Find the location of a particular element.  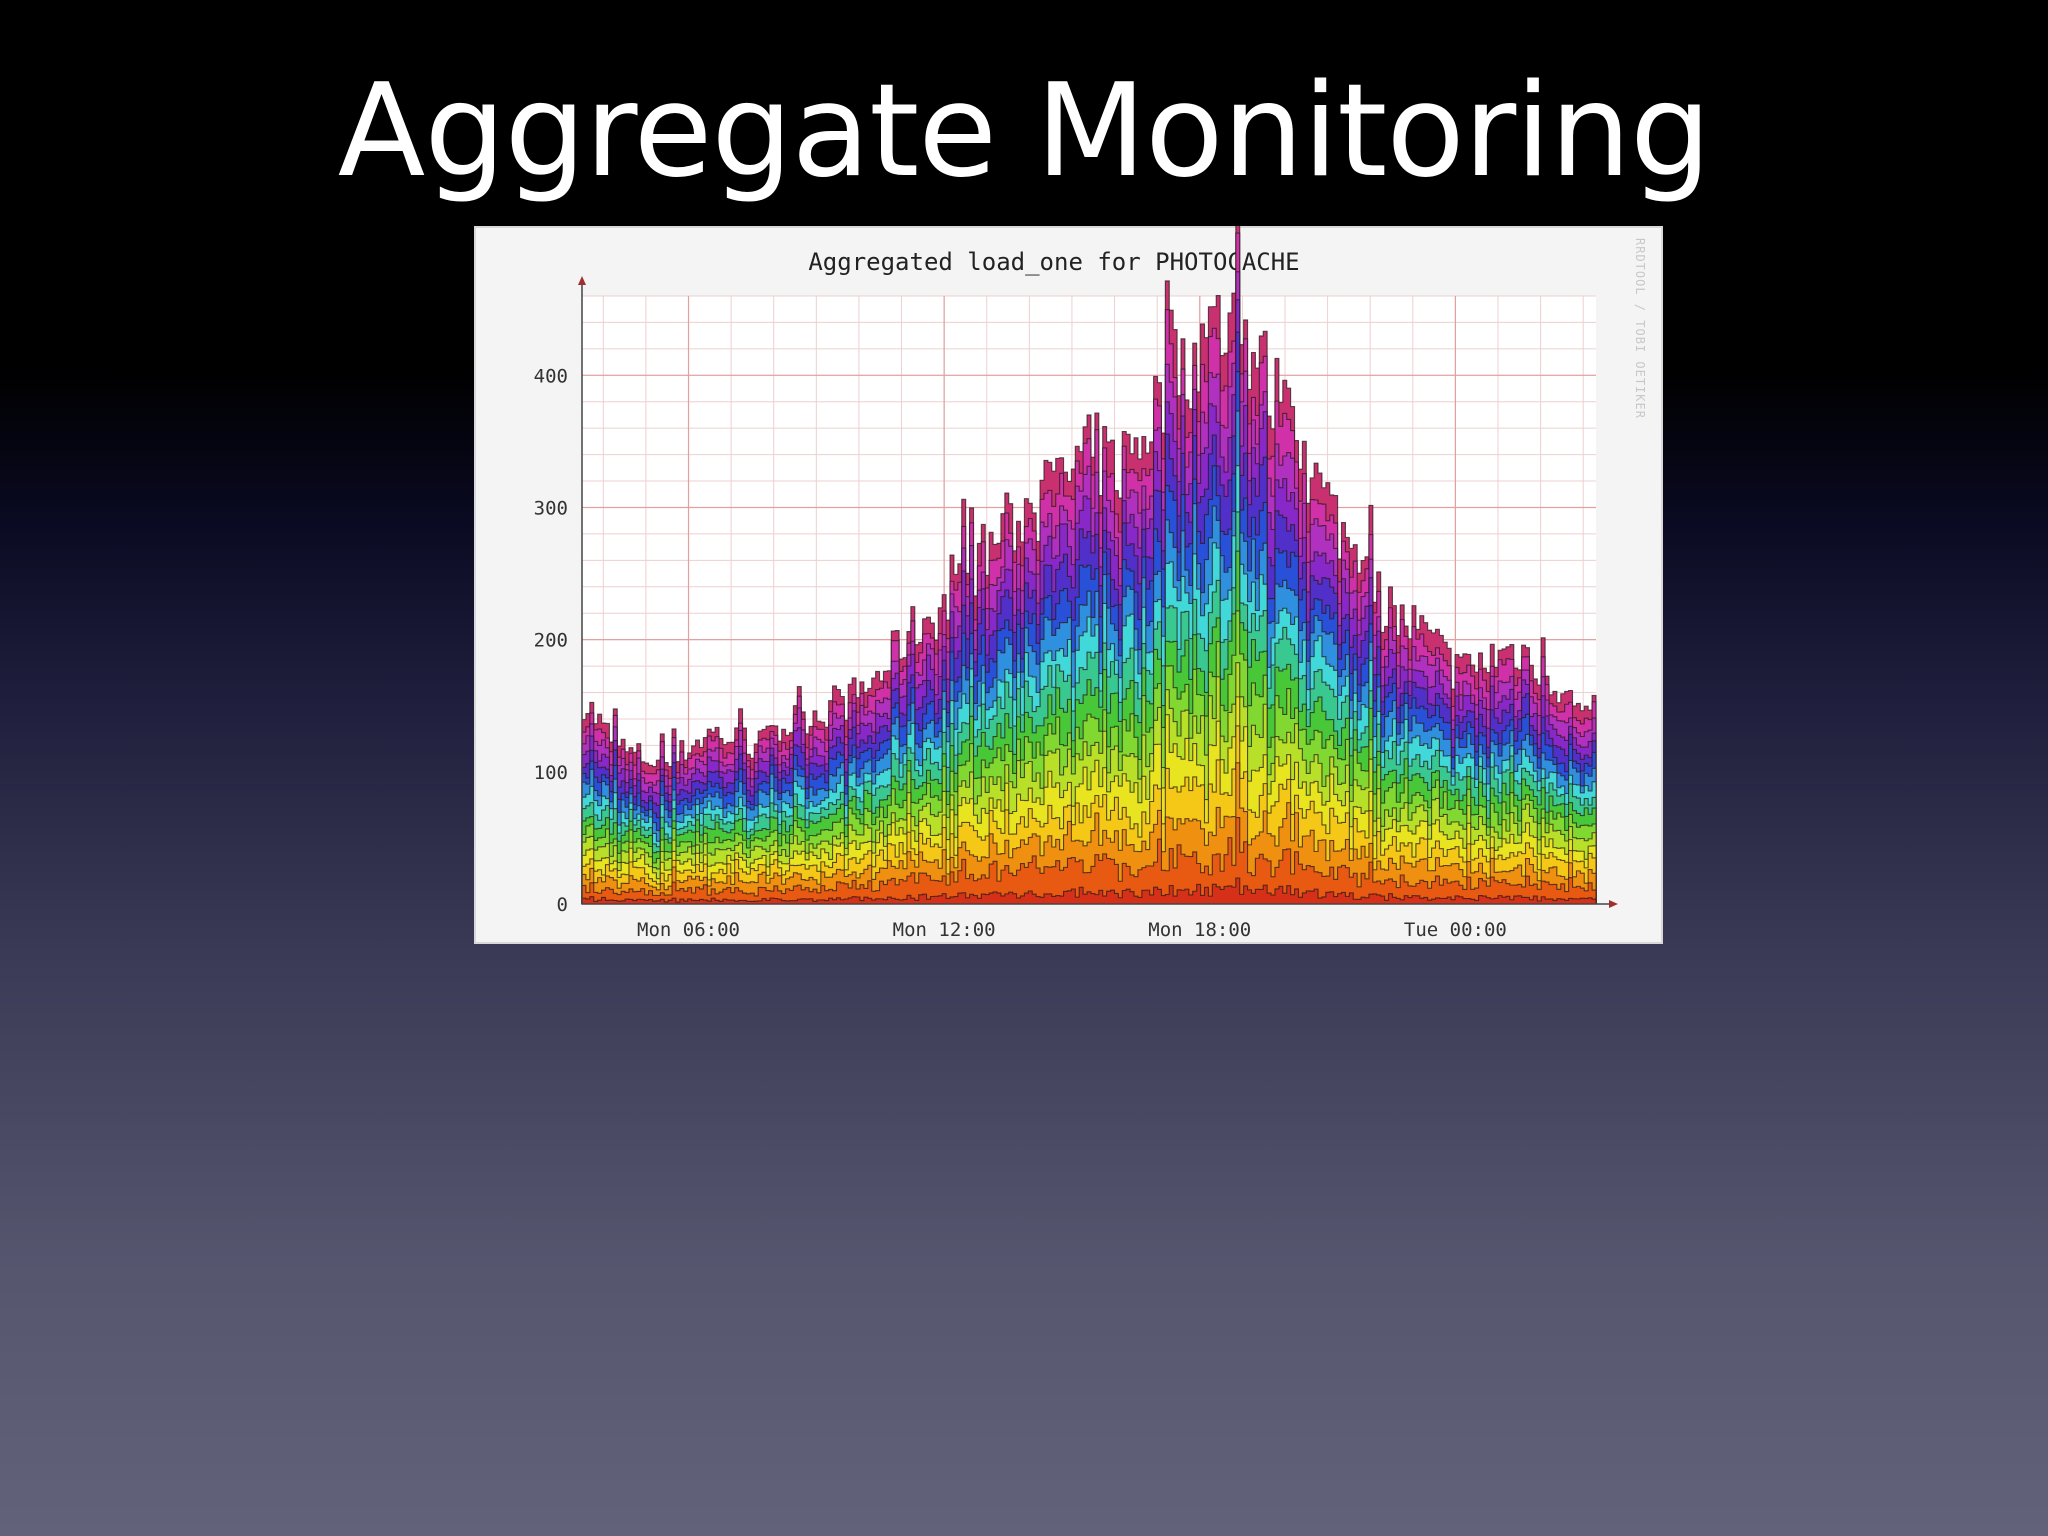

y-tick-label: 200 is located at coordinates (551, 641).